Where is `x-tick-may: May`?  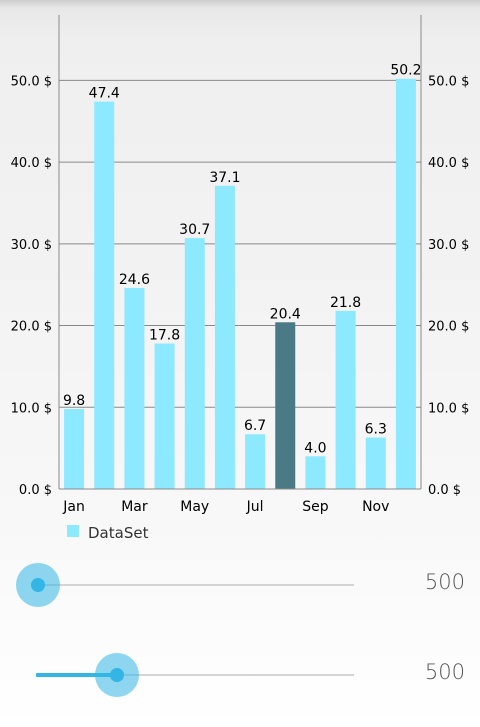 x-tick-may: May is located at coordinates (194, 507).